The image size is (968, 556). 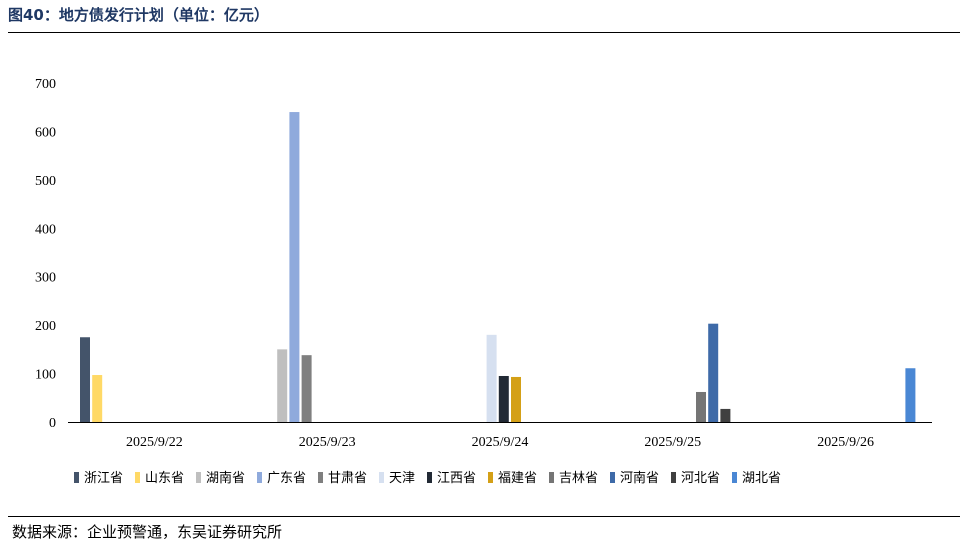 What do you see at coordinates (484, 516) in the screenshot?
I see `bottom-rule` at bounding box center [484, 516].